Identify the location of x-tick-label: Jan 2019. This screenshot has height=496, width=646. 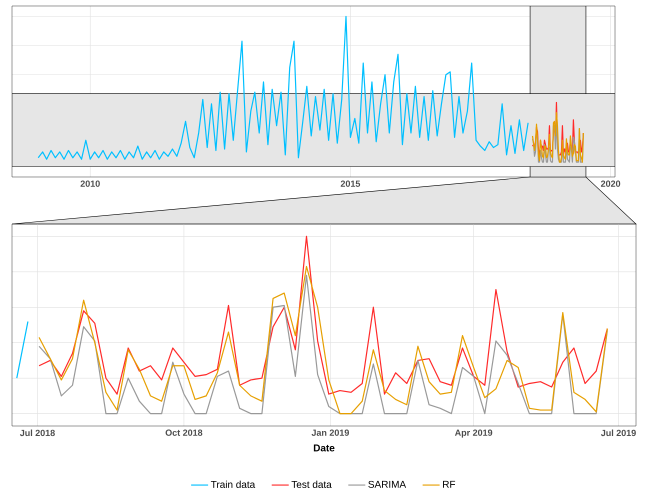
(330, 433).